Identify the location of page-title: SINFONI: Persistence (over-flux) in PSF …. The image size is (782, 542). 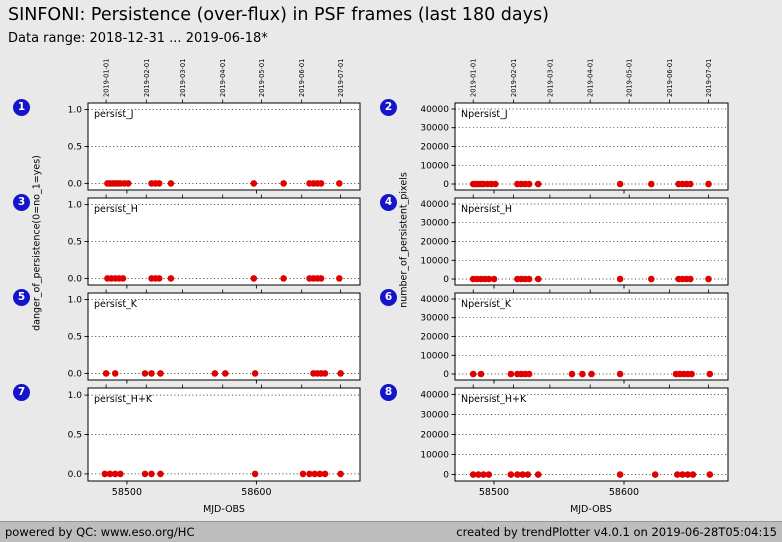
(278, 15).